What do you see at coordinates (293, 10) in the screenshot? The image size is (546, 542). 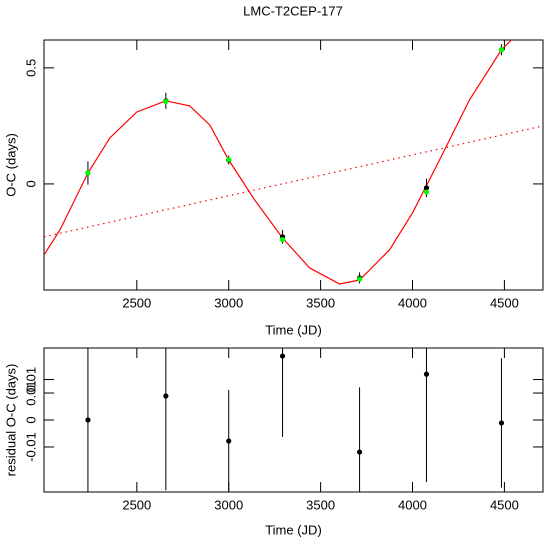 I see `chart-title: LMC-T2CEP-177` at bounding box center [293, 10].